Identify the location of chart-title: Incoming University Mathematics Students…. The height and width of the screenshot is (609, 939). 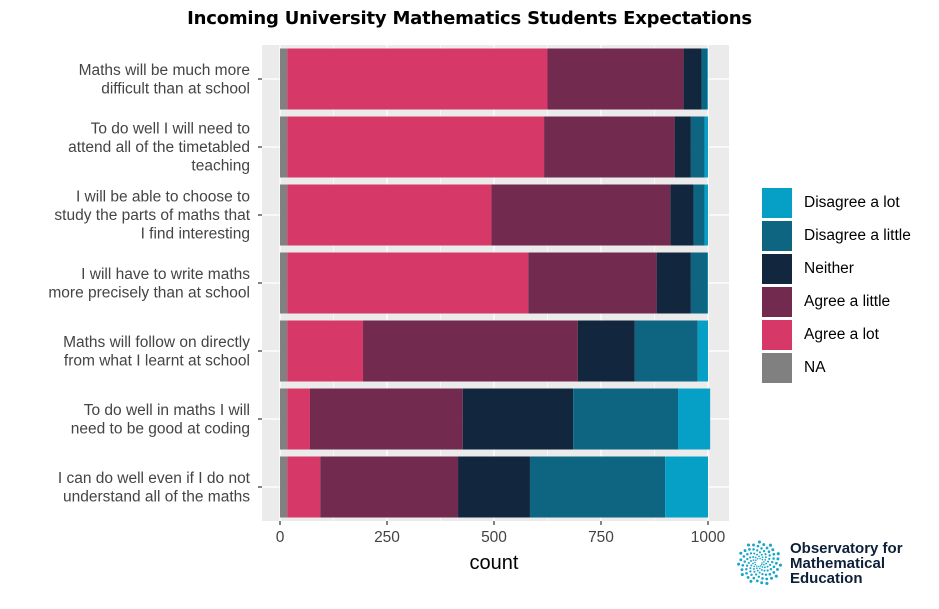
(469, 18).